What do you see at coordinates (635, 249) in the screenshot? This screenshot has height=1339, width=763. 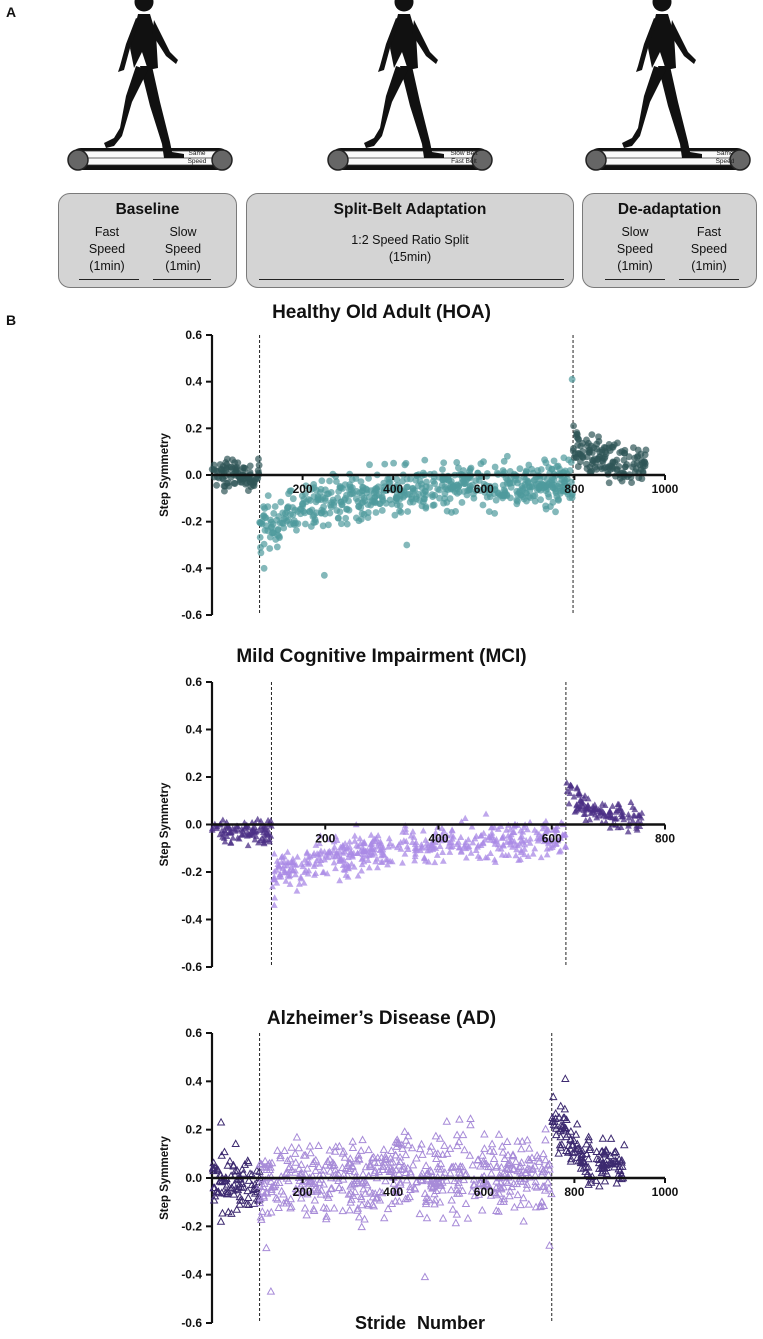 I see `deadapt-slow-condition: Slow Speed (1min)` at bounding box center [635, 249].